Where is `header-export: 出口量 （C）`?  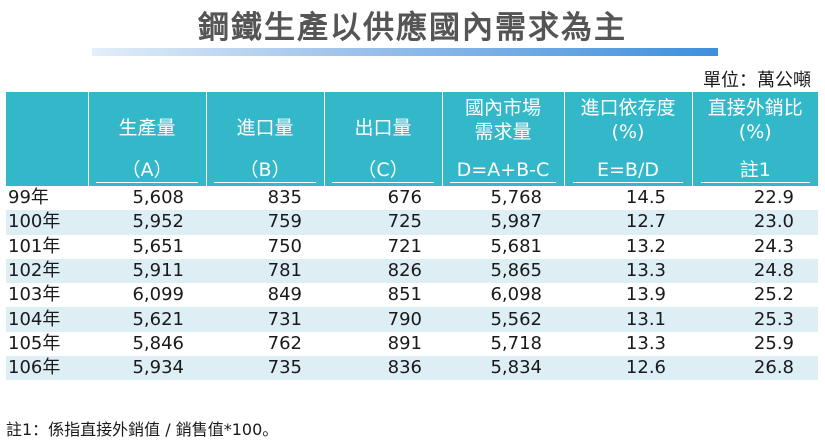
header-export: 出口量 （C） is located at coordinates (382, 139).